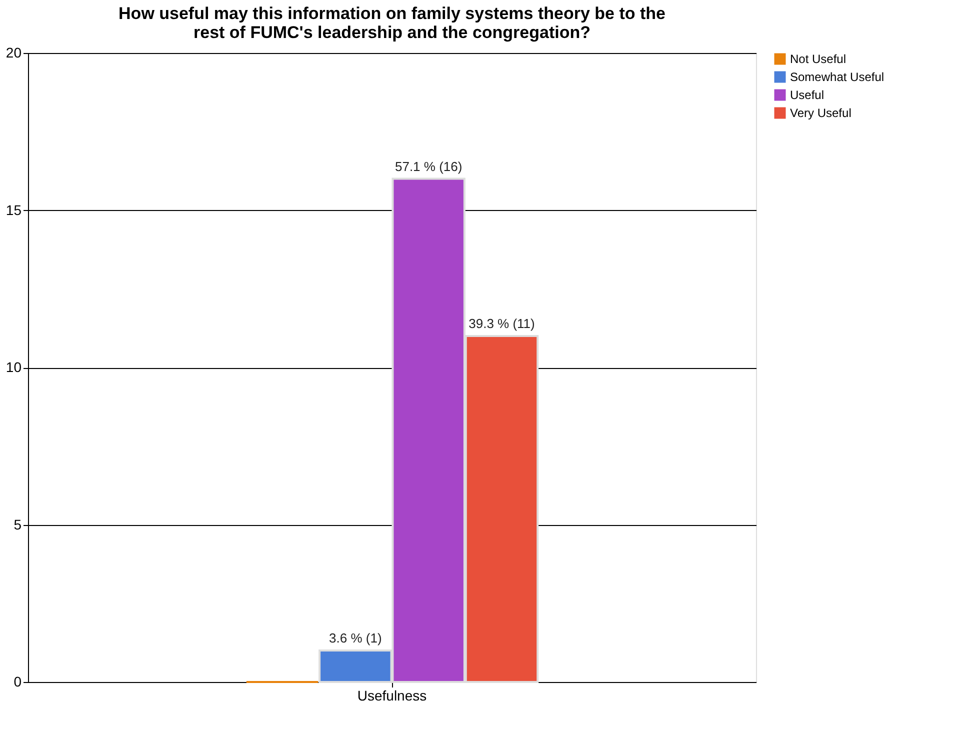 This screenshot has height=746, width=979. I want to click on legend-label: Very Useful, so click(821, 113).